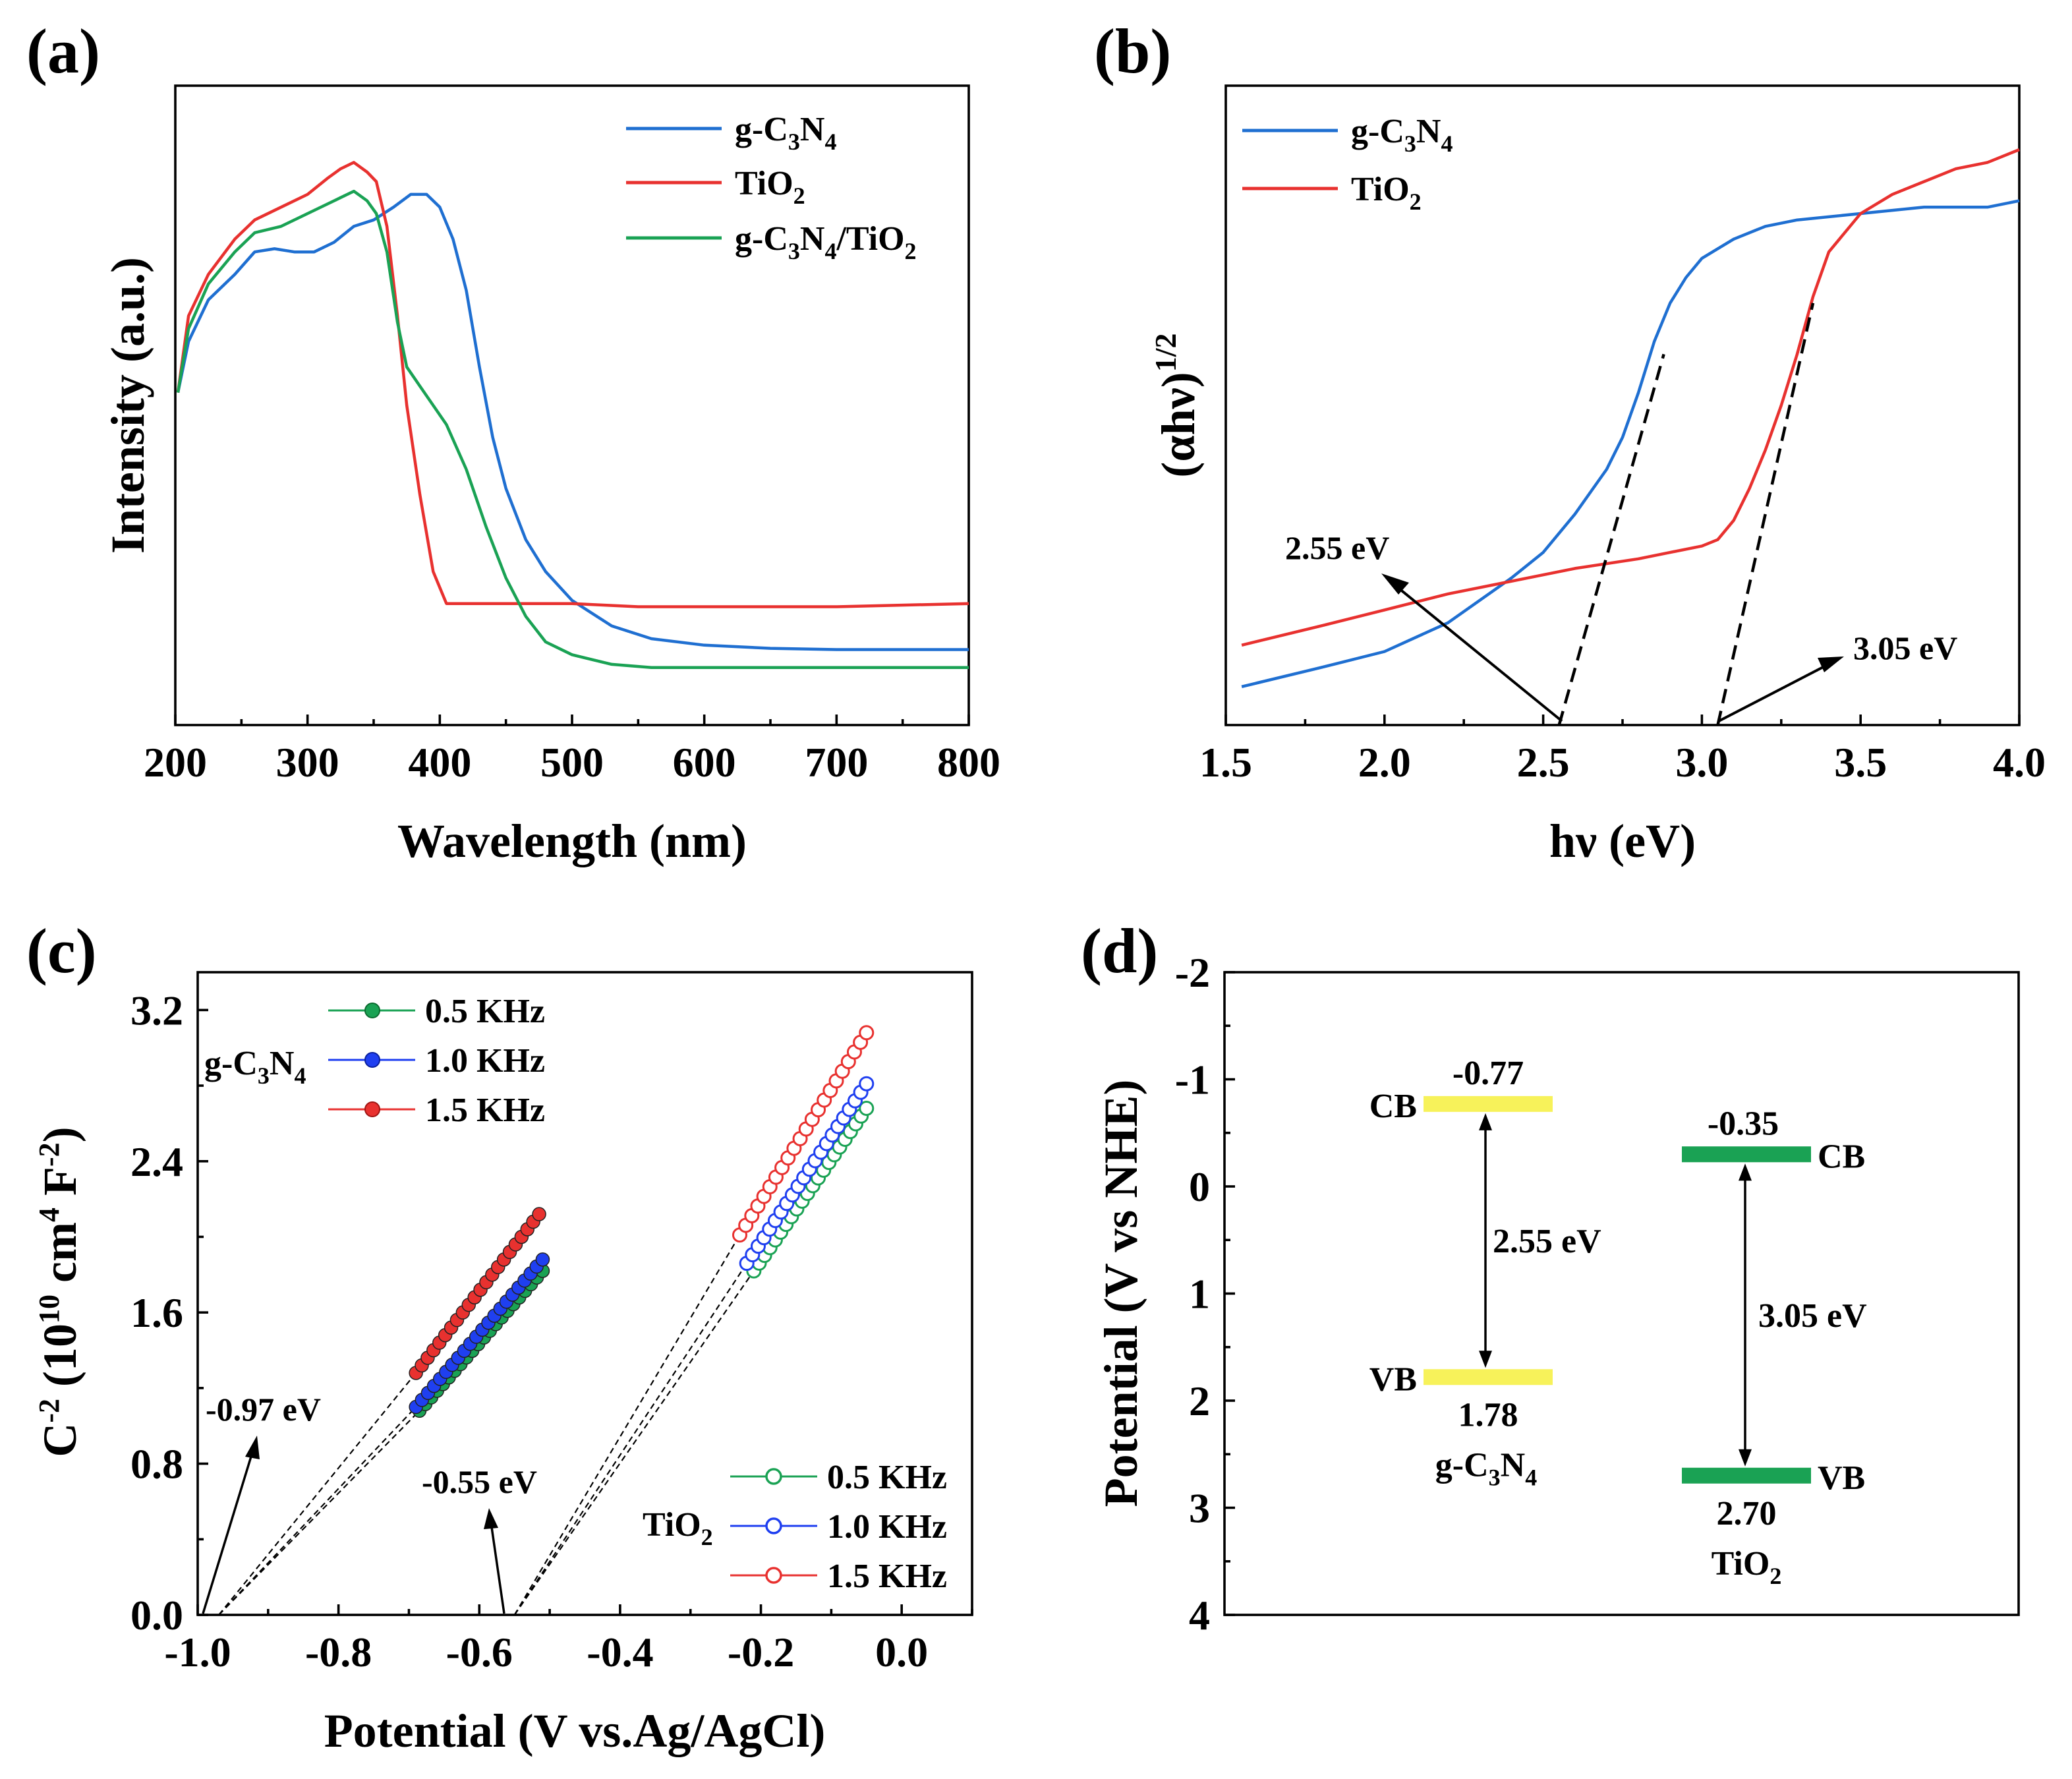 The height and width of the screenshot is (1779, 2072). I want to click on b-xtick-label: 4.0, so click(2019, 762).